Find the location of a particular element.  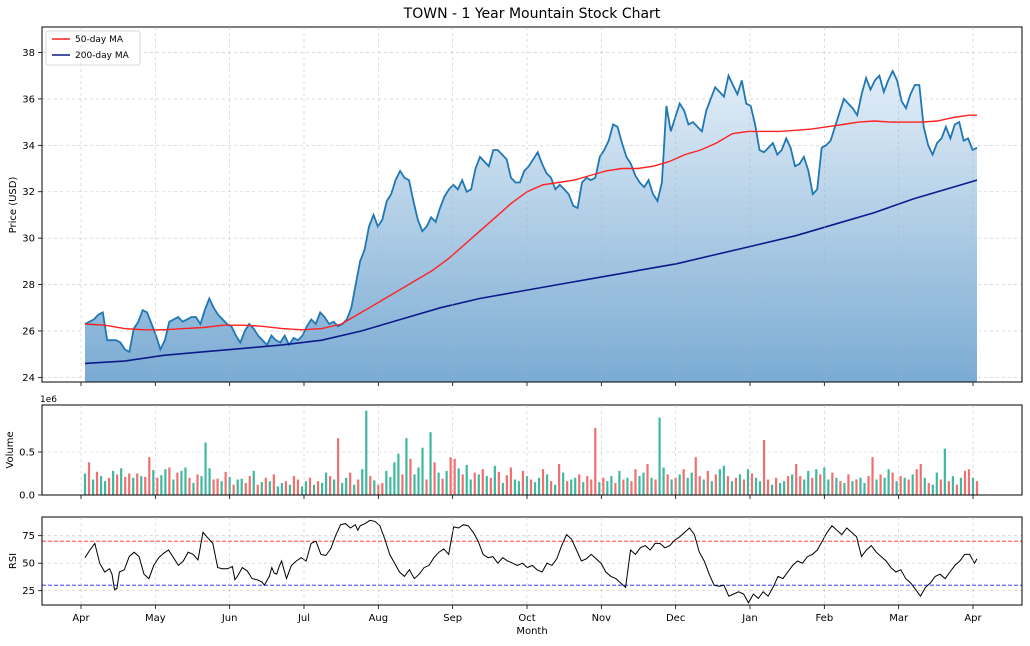

price-ytick-label: 26 is located at coordinates (28, 331).